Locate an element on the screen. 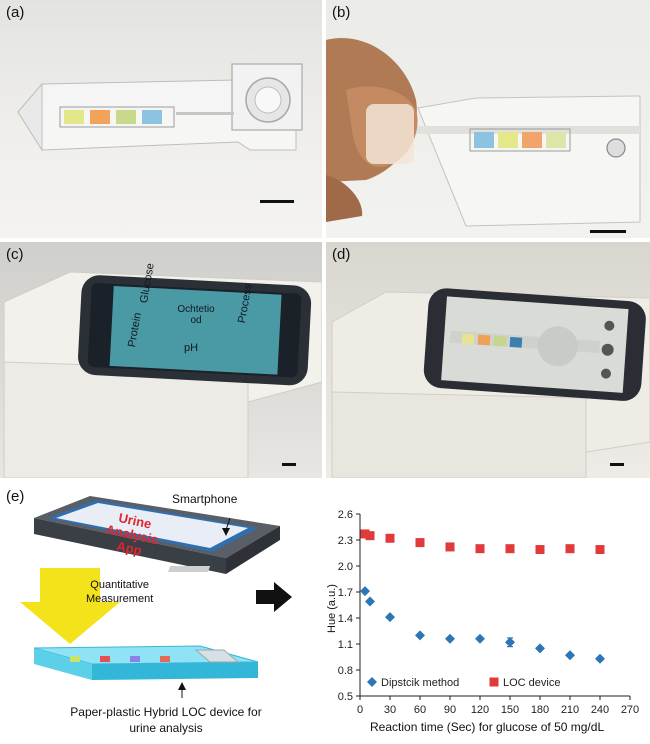 The width and height of the screenshot is (650, 744). panel-label: (c) is located at coordinates (15, 254).